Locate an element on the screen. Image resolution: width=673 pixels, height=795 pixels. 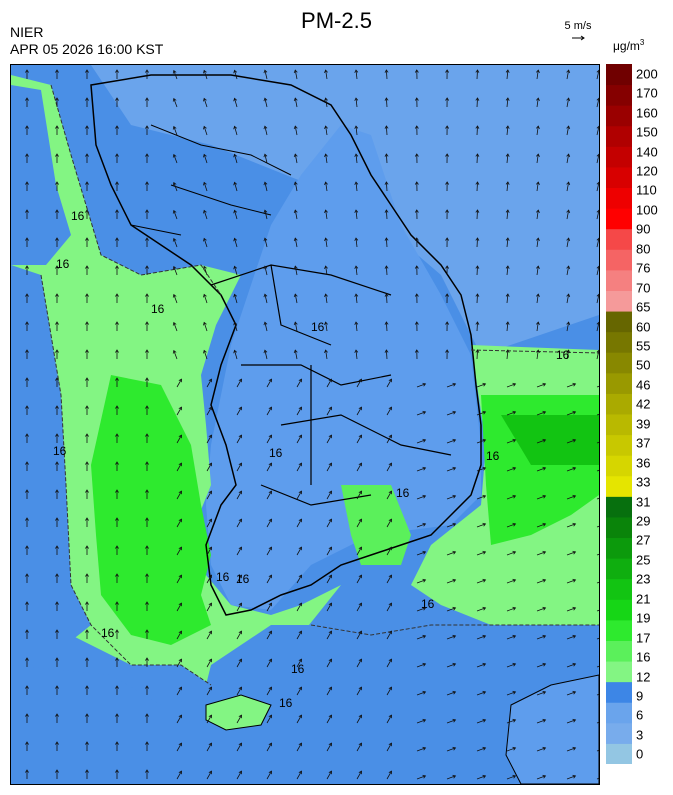
contour-label: 16 is located at coordinates (78, 216).